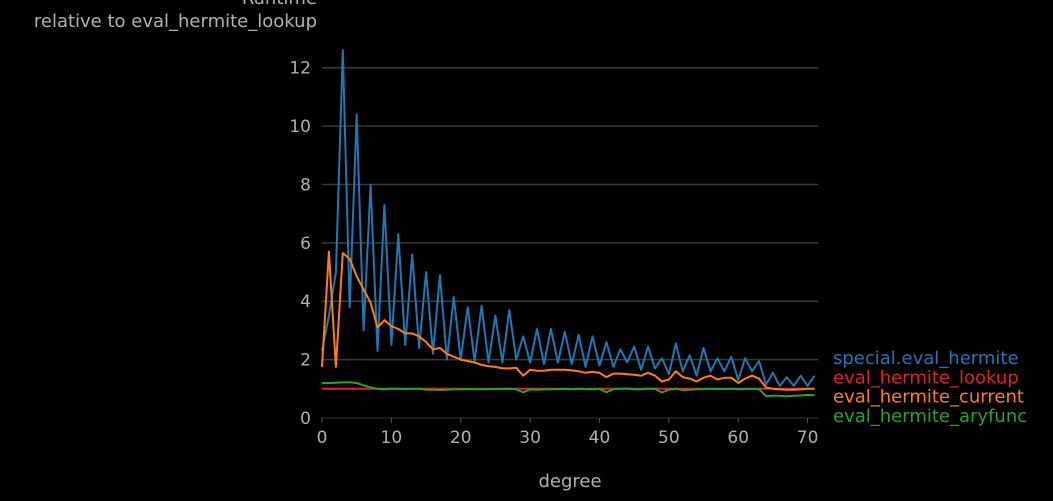  I want to click on x-axis-label: degree, so click(569, 481).